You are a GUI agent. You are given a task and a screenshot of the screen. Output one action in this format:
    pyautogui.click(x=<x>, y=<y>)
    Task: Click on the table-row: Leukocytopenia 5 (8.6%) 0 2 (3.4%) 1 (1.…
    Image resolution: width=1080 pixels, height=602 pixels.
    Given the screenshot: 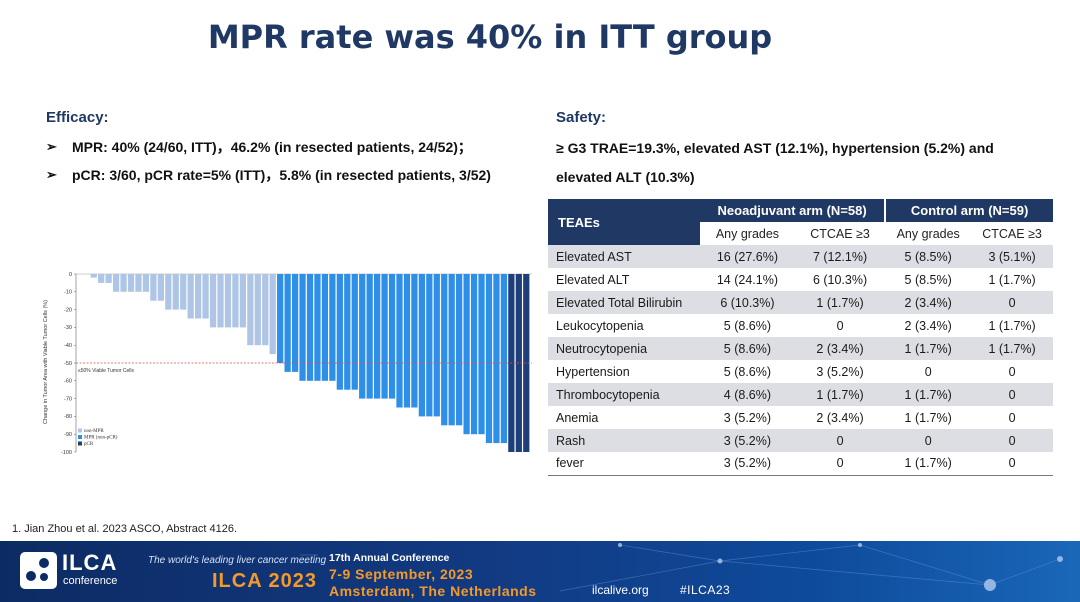 What is the action you would take?
    pyautogui.click(x=800, y=325)
    